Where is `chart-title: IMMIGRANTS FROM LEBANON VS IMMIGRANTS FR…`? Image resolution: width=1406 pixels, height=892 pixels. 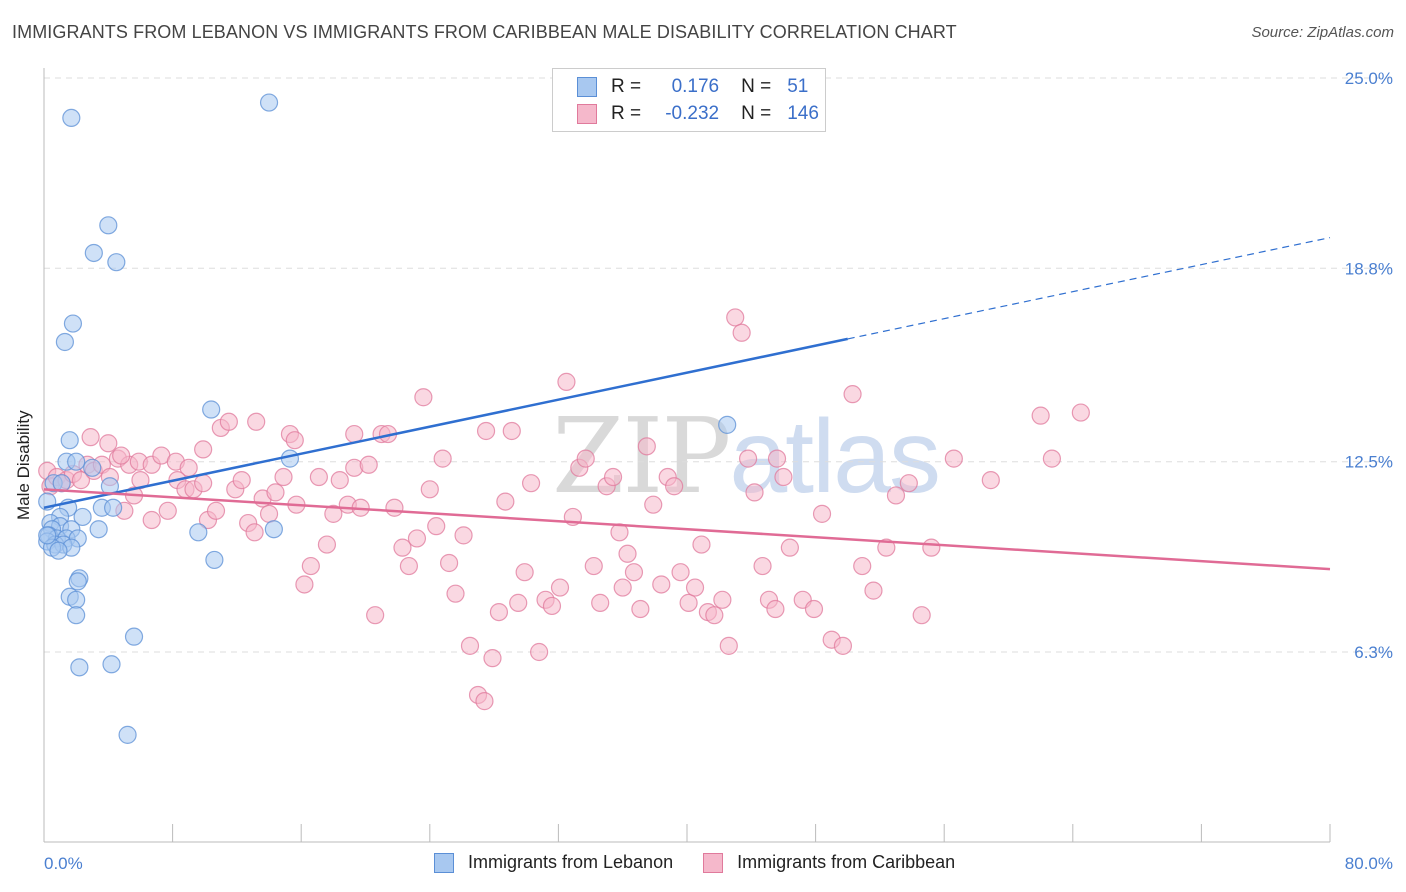
chart-title: IMMIGRANTS FROM LEBANON VS IMMIGRANTS FR… is located at coordinates (484, 32).